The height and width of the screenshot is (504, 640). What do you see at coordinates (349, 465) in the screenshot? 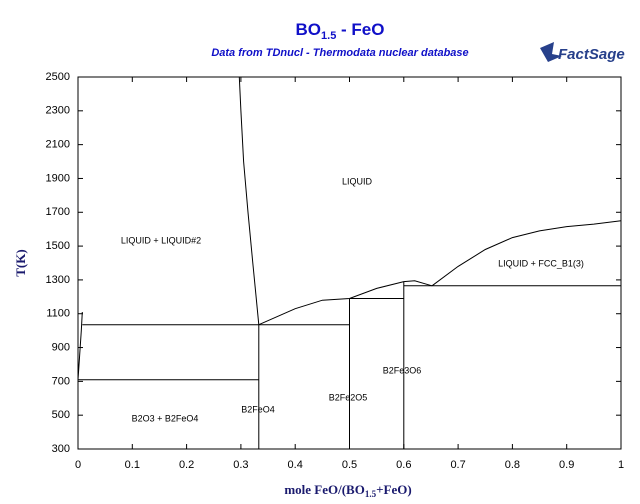
I see `x-tick-label: 0.5` at bounding box center [349, 465].